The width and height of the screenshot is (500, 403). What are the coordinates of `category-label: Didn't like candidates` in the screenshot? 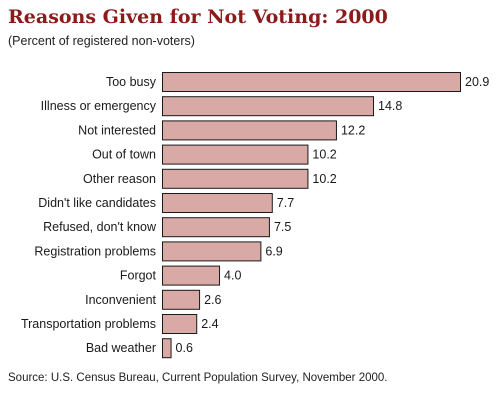 It's located at (97, 203).